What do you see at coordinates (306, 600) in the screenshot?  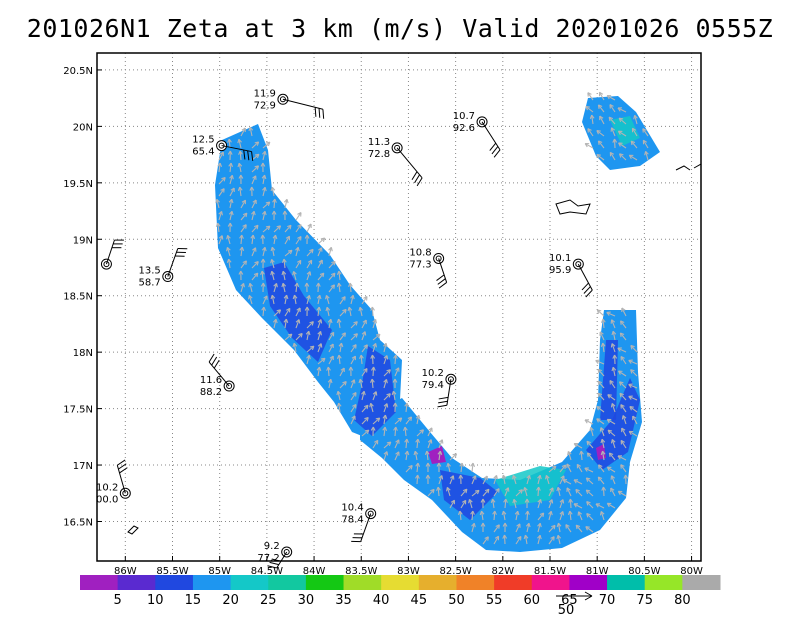 I see `colorbar-label: 30` at bounding box center [306, 600].